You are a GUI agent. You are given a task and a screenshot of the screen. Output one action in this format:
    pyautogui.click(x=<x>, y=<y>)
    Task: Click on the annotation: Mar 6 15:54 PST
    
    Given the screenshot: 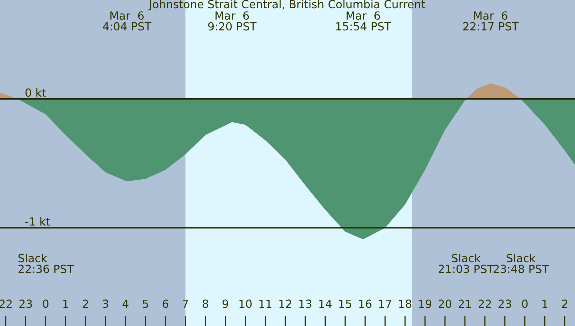 What is the action you would take?
    pyautogui.click(x=364, y=21)
    